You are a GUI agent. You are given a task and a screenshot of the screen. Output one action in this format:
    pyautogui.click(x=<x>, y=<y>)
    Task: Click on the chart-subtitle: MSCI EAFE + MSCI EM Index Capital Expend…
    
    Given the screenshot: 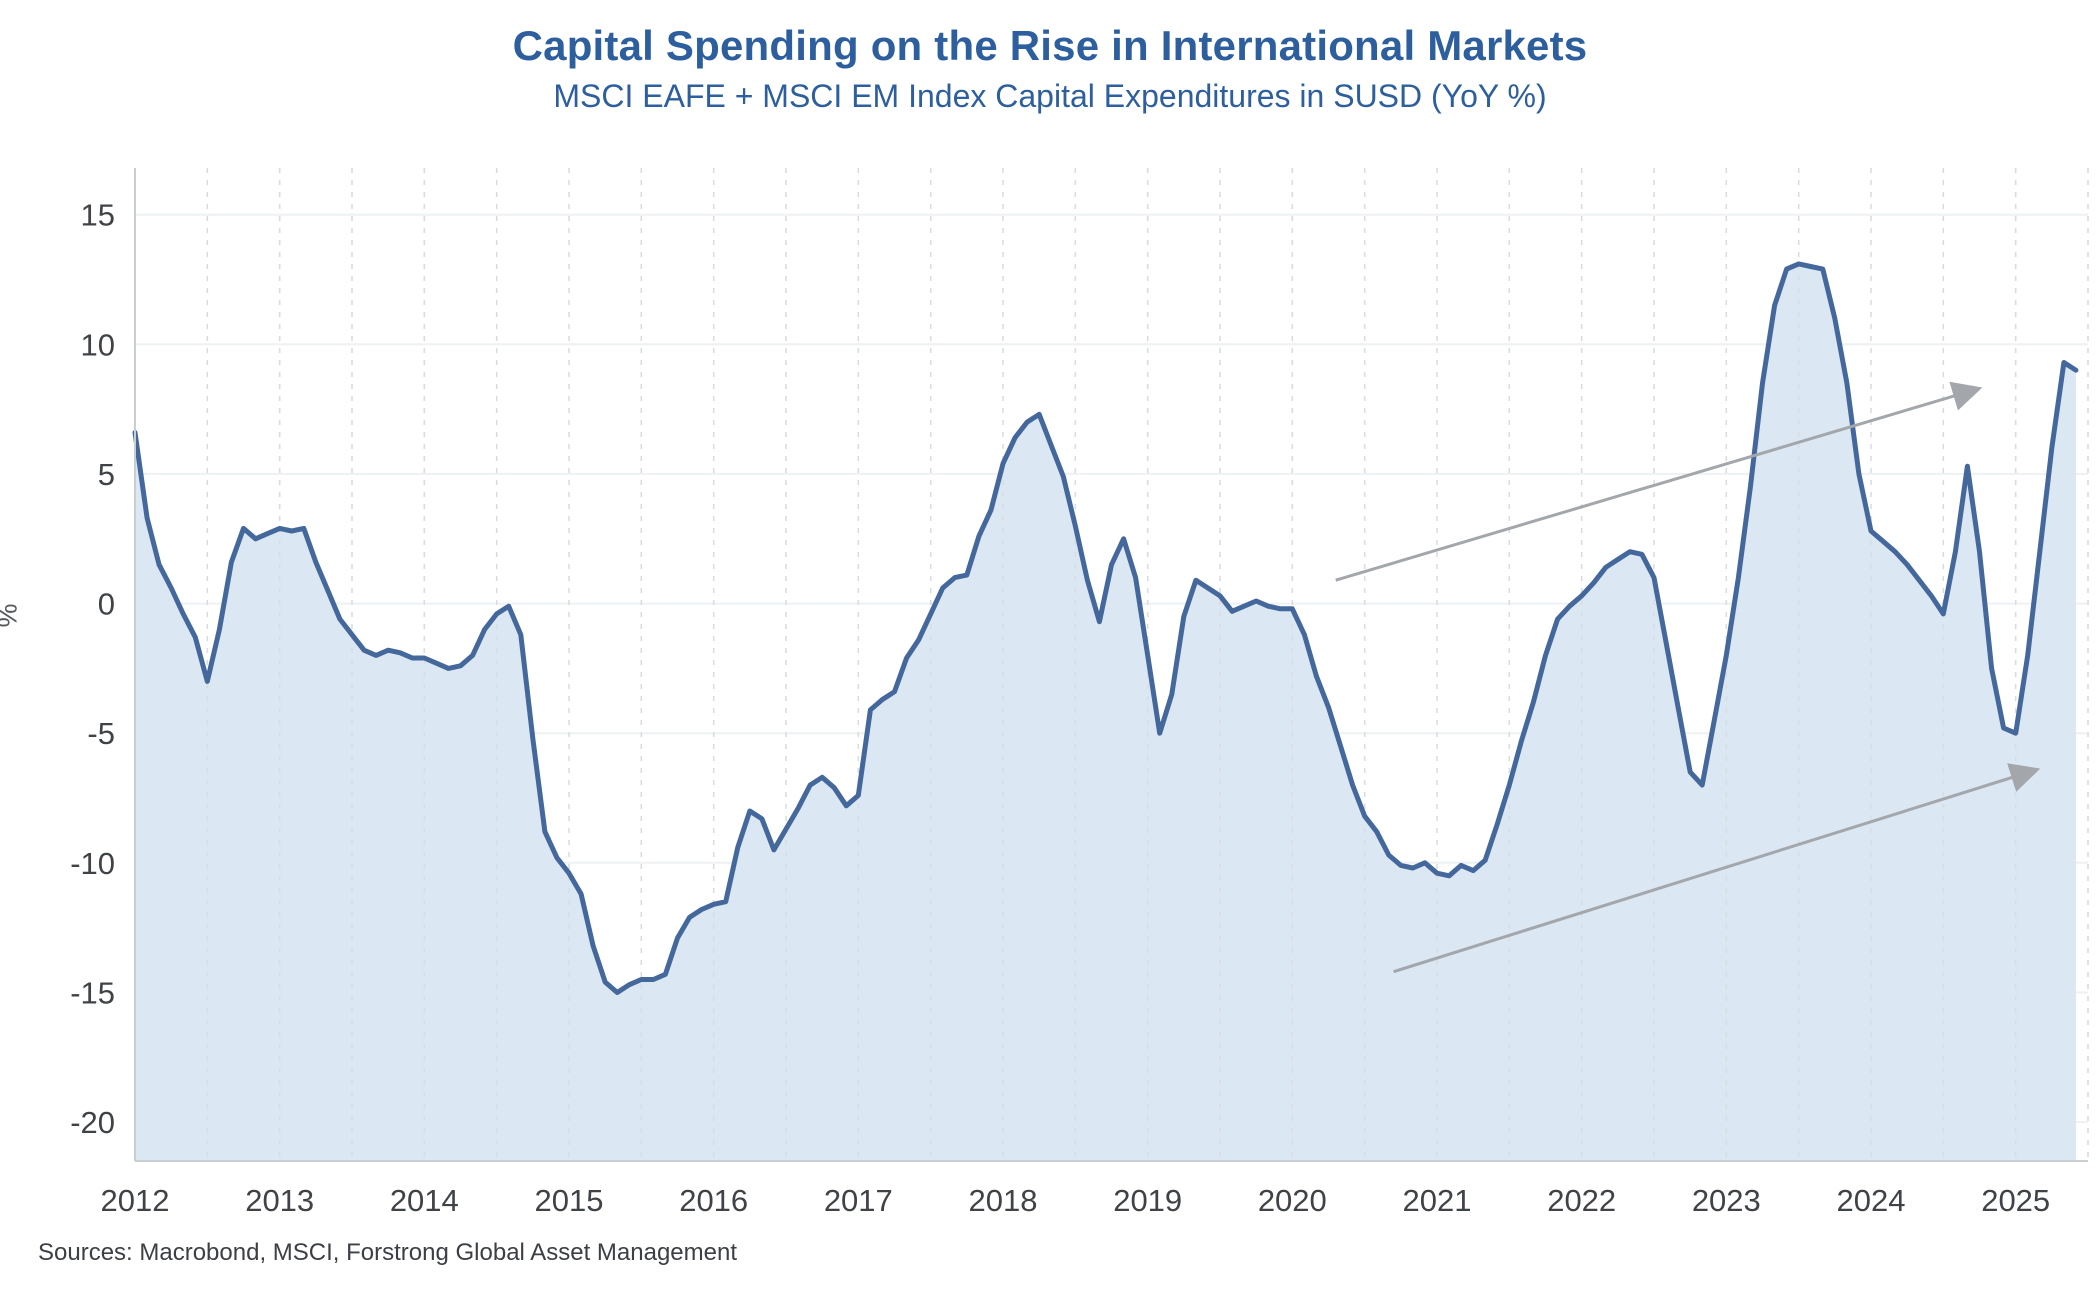 What is the action you would take?
    pyautogui.click(x=1050, y=96)
    